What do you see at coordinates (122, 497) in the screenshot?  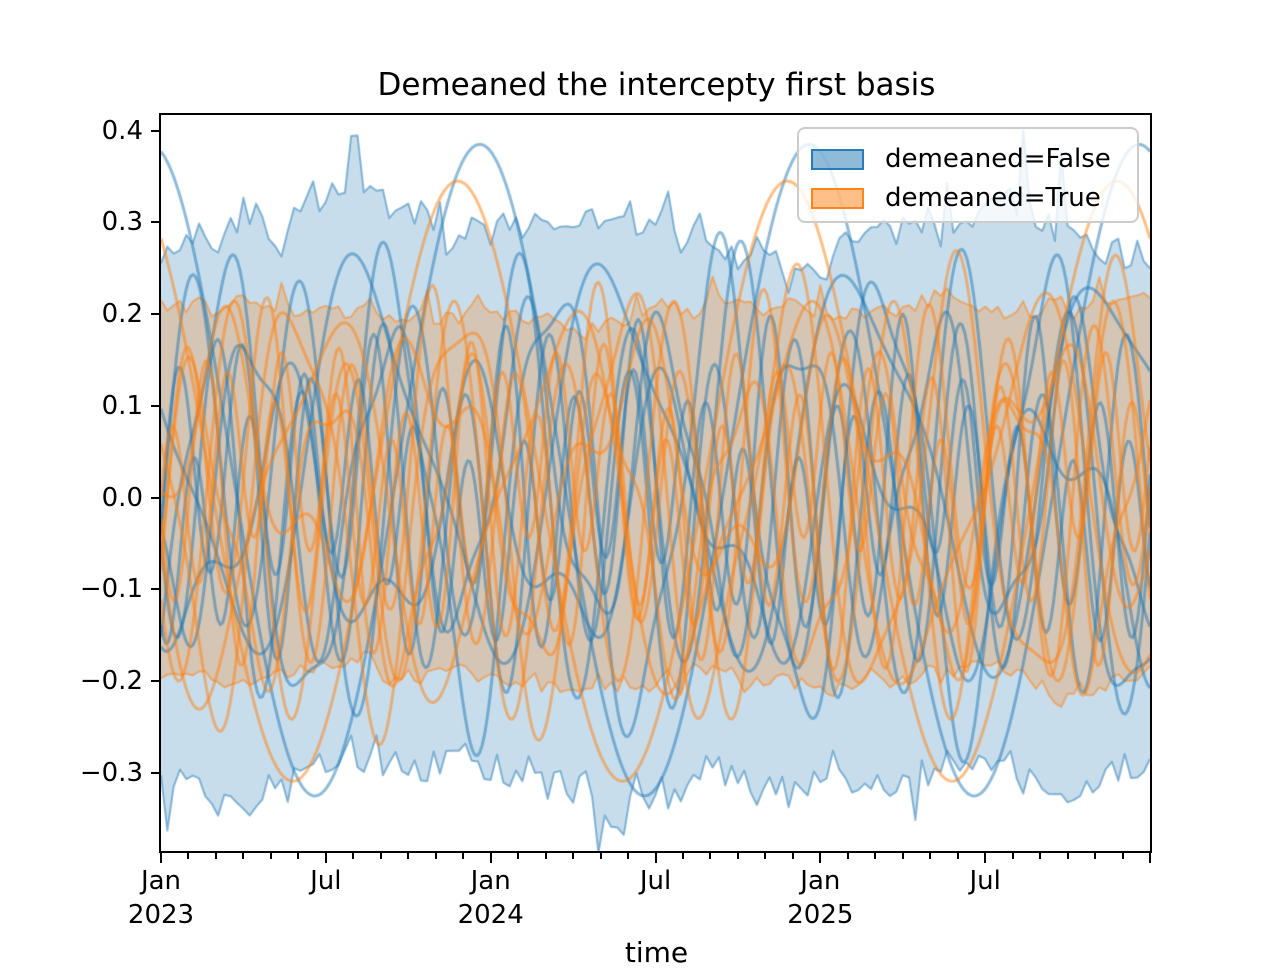 I see `y-axis-tick-label: 0.0` at bounding box center [122, 497].